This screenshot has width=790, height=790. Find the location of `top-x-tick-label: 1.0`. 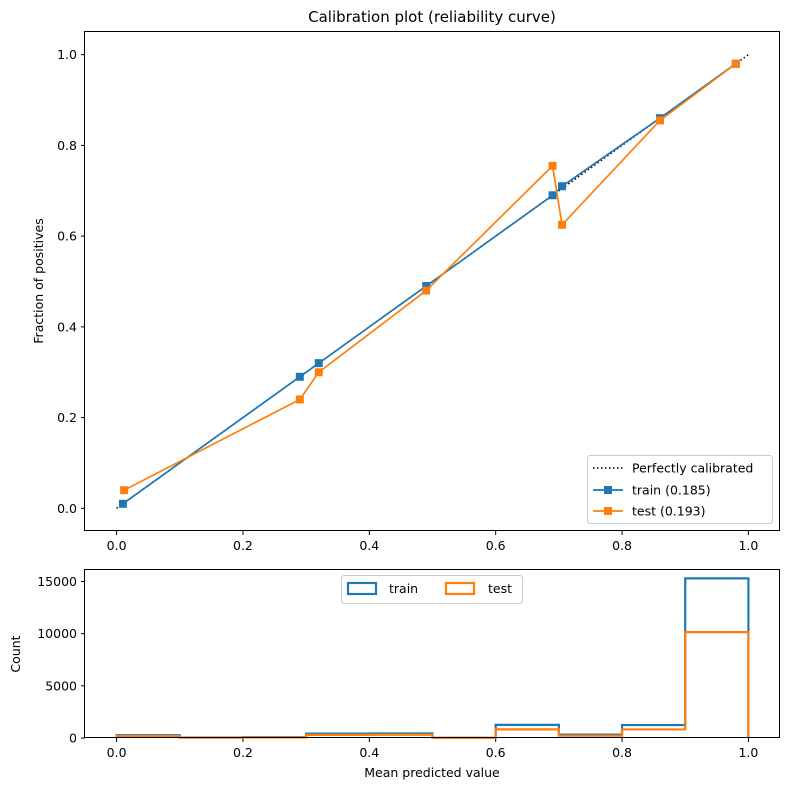

top-x-tick-label: 1.0 is located at coordinates (748, 545).